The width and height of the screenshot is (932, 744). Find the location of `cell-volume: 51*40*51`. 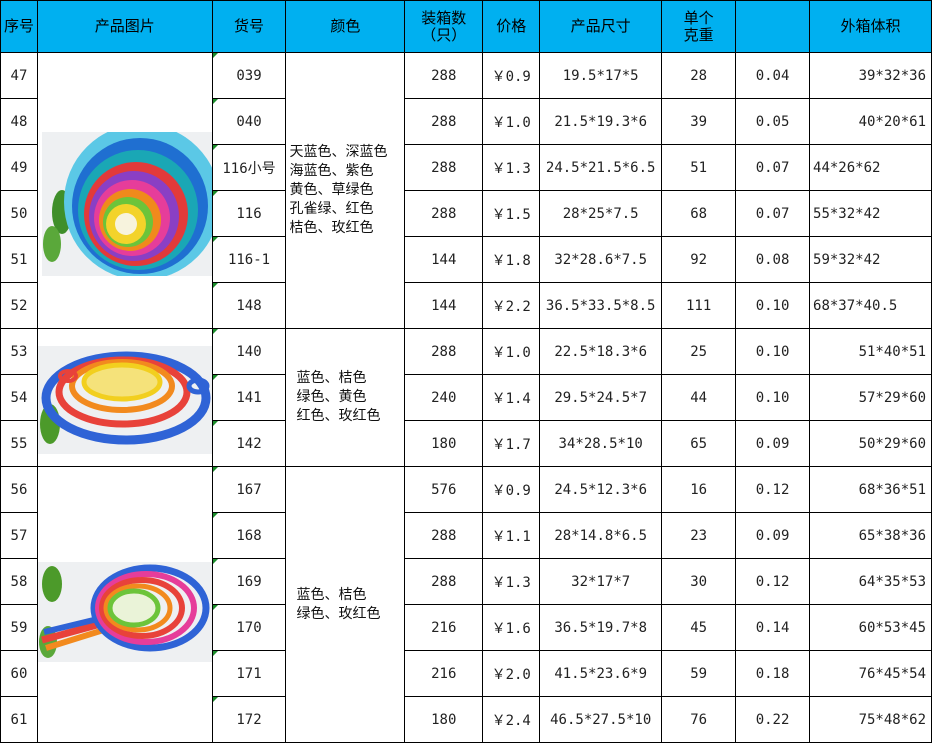

cell-volume: 51*40*51 is located at coordinates (870, 351).